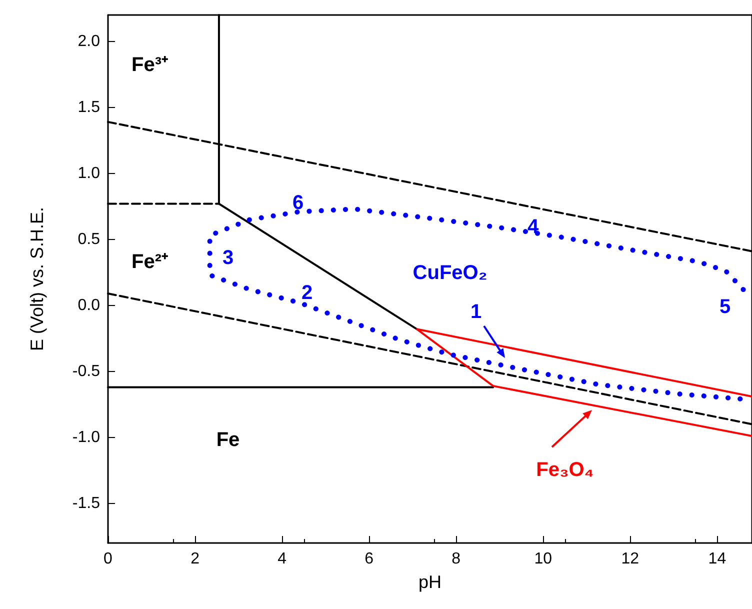  I want to click on x-tick-label: 4, so click(282, 559).